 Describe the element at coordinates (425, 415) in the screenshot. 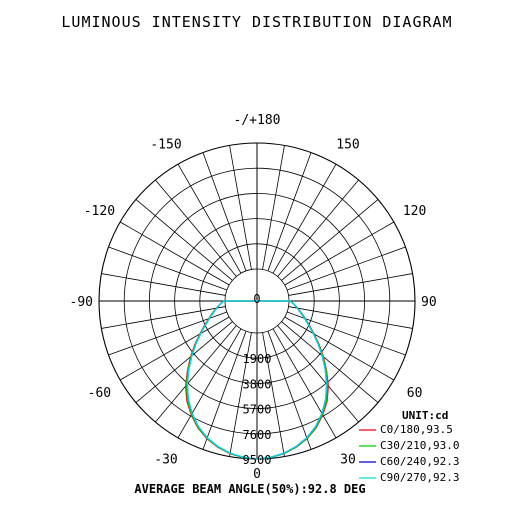

I see `unit-label: UNIT:cd` at that location.